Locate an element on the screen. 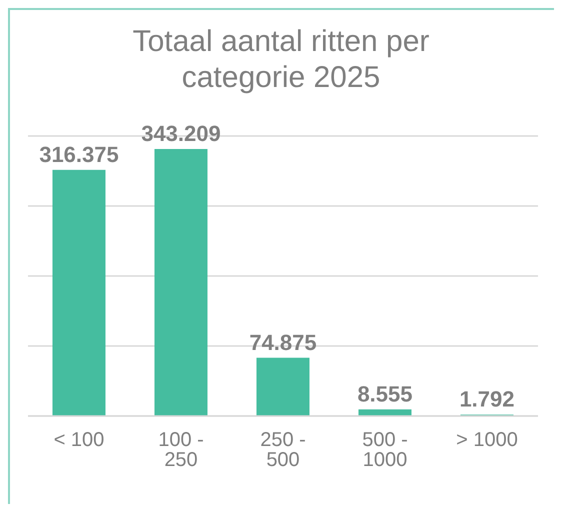 The height and width of the screenshot is (512, 562). x-tick-label: 250 - 500 is located at coordinates (283, 450).